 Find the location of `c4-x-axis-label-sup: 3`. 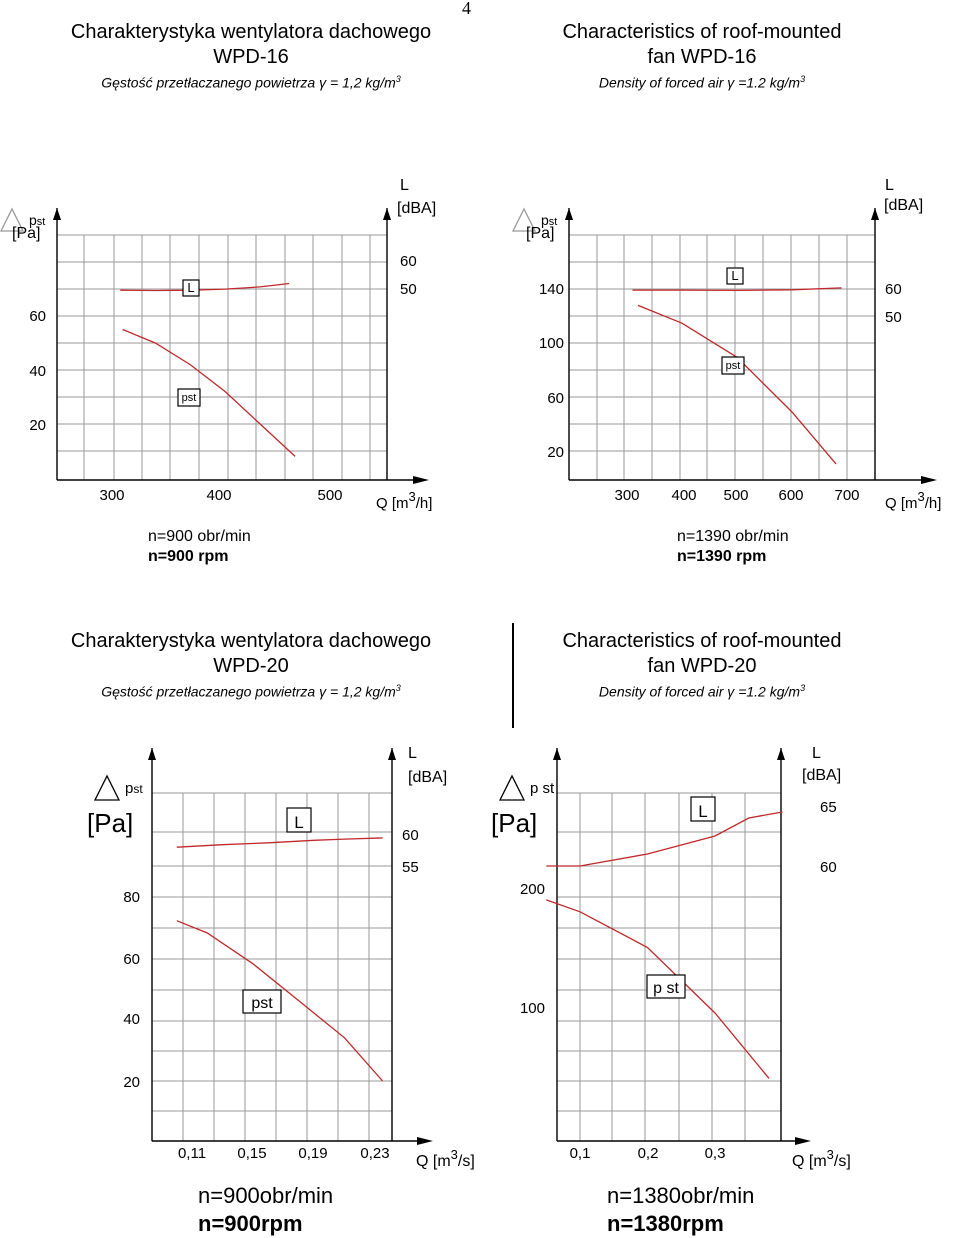

c4-x-axis-label-sup: 3 is located at coordinates (830, 1154).